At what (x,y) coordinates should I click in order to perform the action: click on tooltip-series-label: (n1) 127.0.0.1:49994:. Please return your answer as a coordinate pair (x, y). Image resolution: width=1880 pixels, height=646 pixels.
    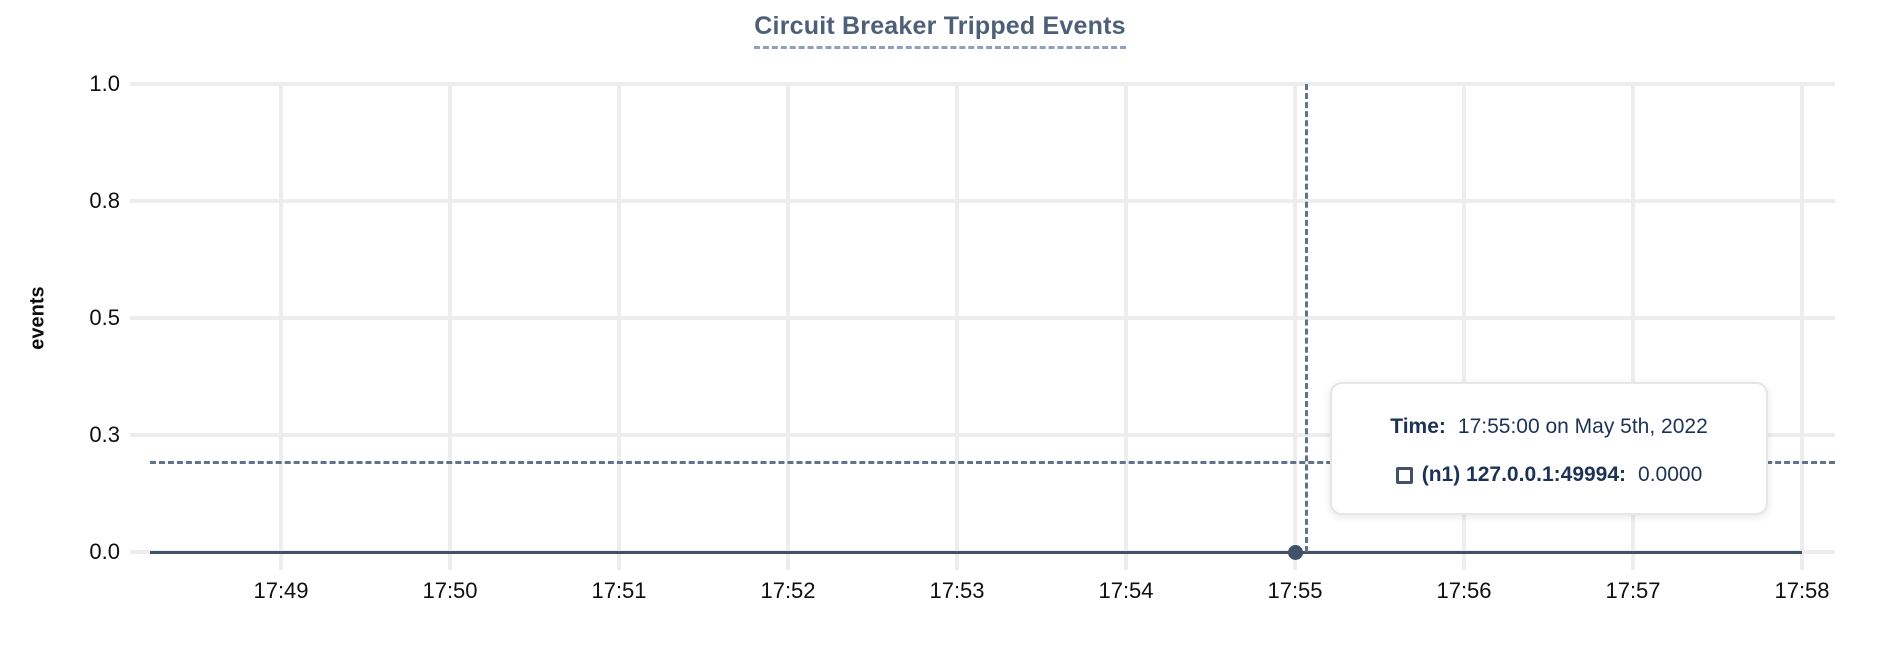
    Looking at the image, I should click on (1524, 474).